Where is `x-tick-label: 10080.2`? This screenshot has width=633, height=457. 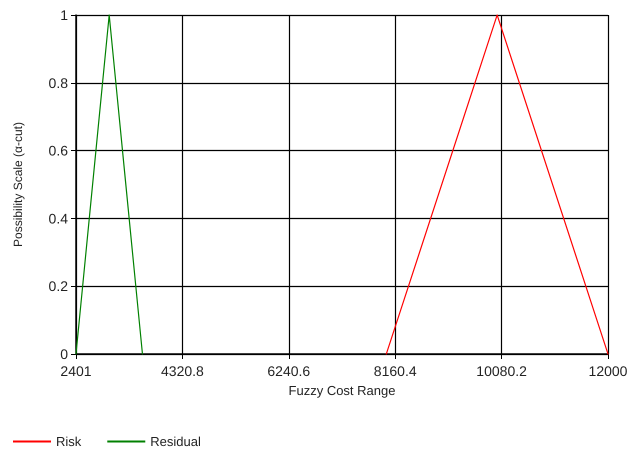 x-tick-label: 10080.2 is located at coordinates (502, 371).